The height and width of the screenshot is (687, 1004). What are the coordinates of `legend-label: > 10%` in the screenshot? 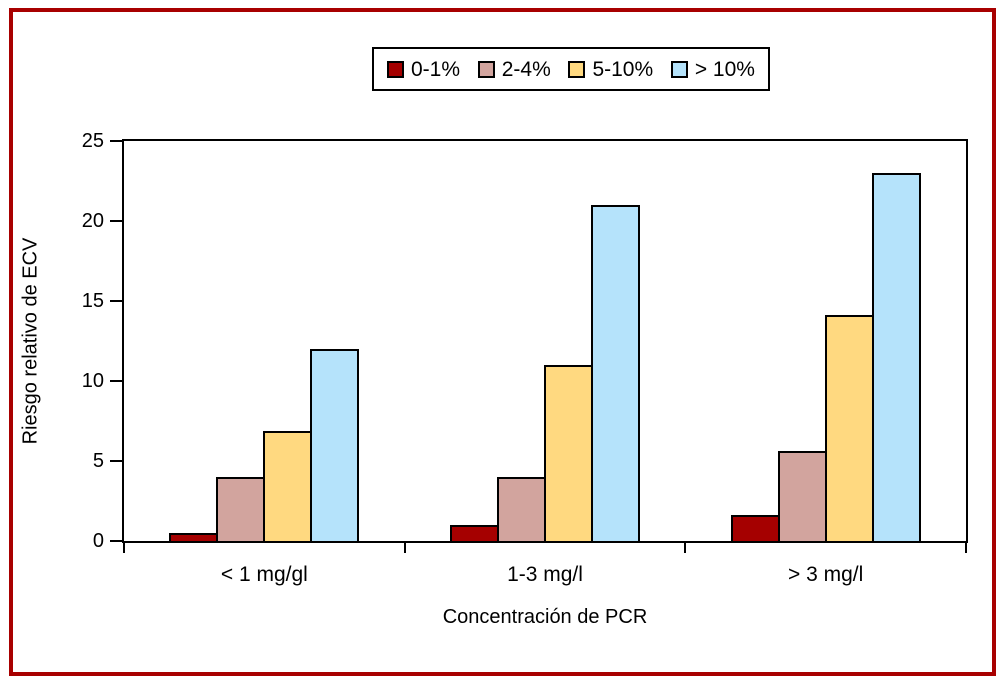 It's located at (724, 69).